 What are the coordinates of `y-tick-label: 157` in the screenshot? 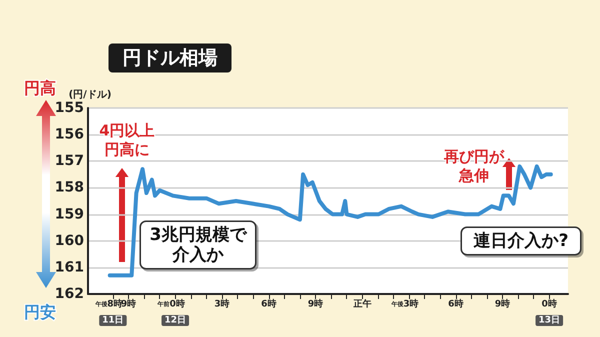 It's located at (69, 161).